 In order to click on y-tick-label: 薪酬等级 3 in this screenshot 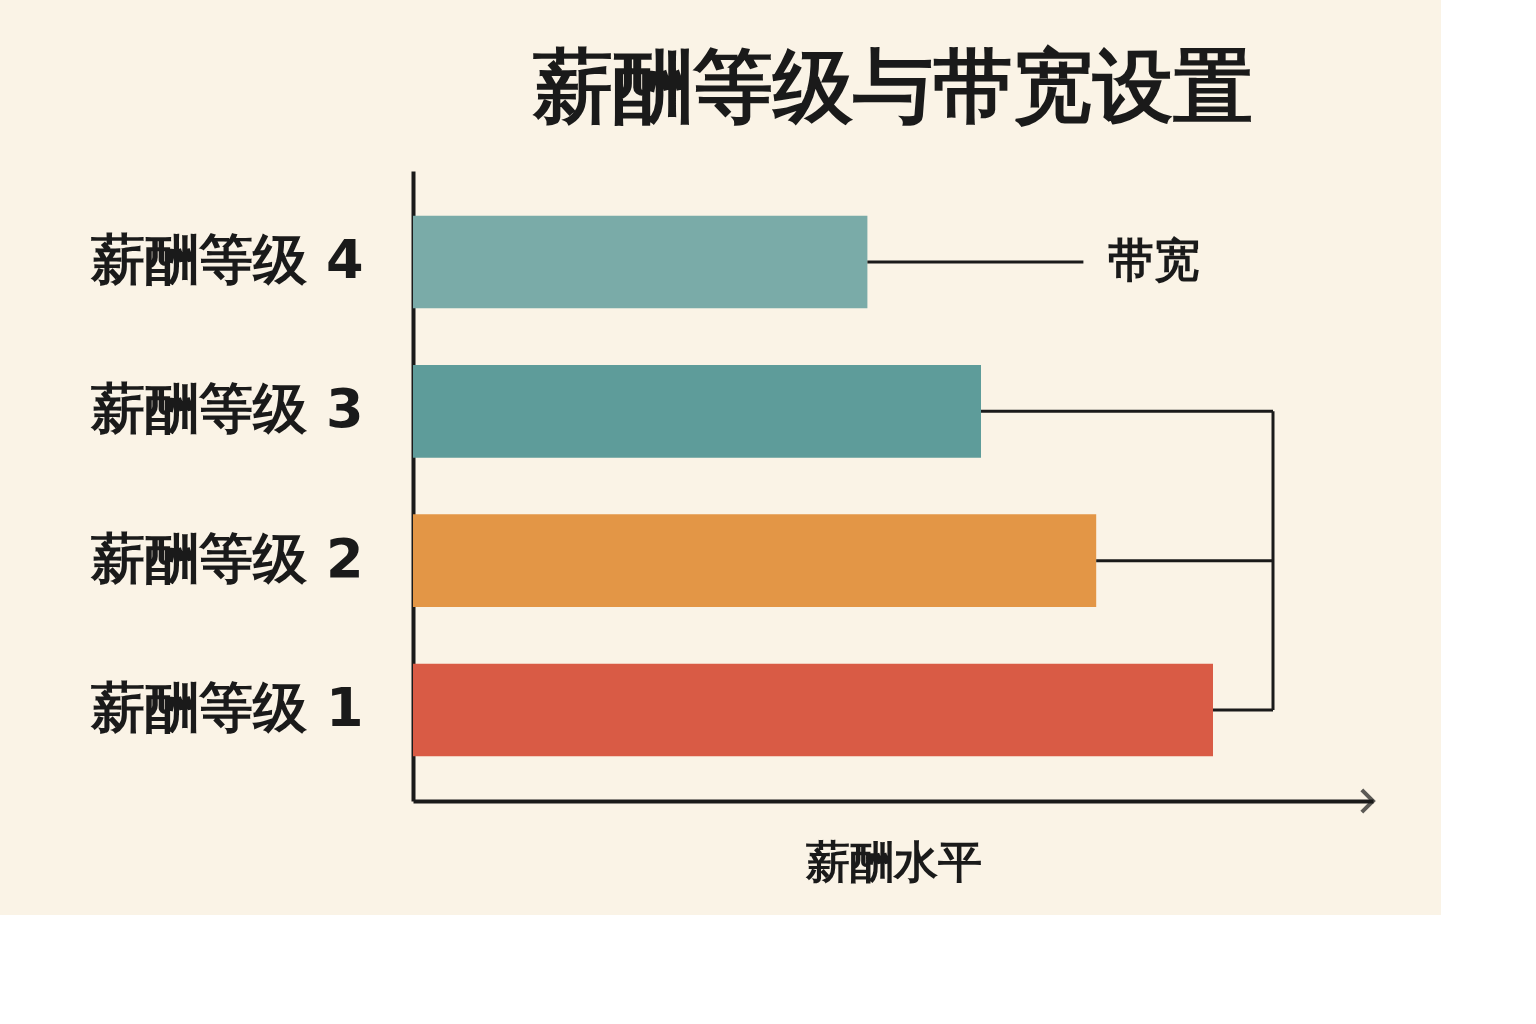, I will do `click(227, 409)`.